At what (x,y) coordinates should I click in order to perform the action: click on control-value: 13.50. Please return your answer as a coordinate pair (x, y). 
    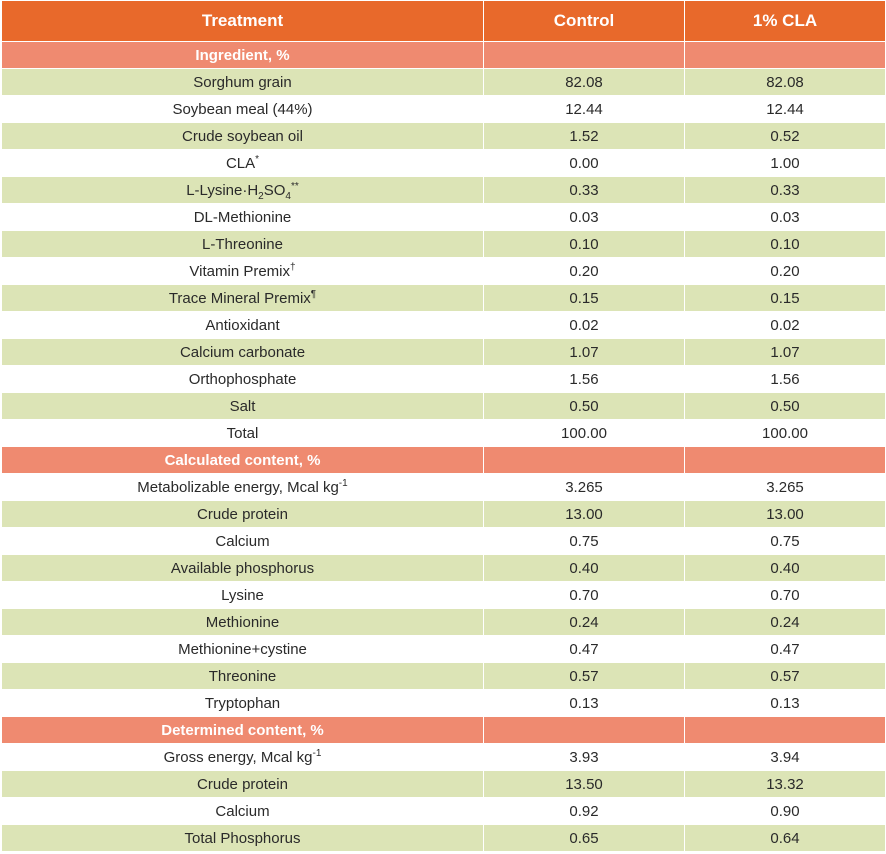
    Looking at the image, I should click on (584, 784).